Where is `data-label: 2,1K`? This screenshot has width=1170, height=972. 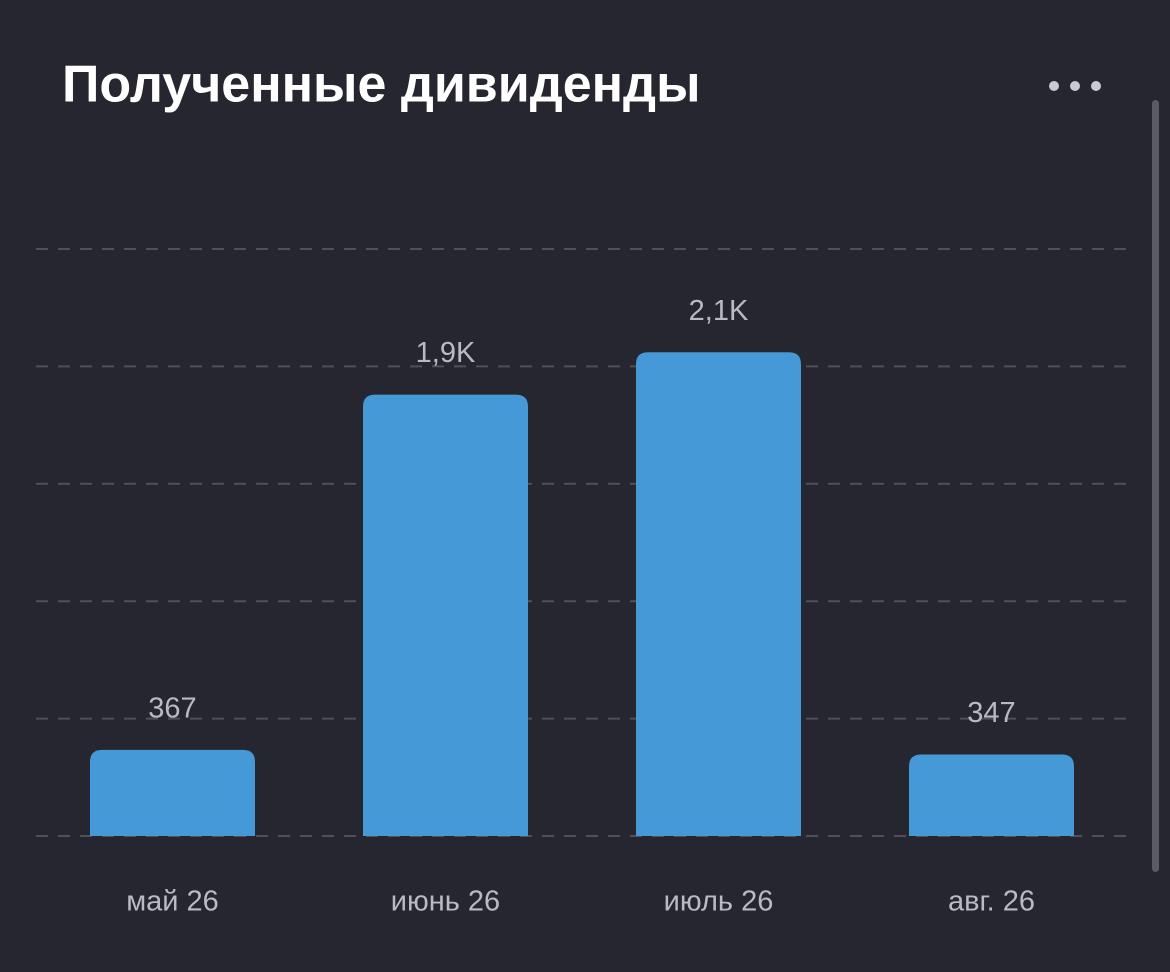 data-label: 2,1K is located at coordinates (719, 311).